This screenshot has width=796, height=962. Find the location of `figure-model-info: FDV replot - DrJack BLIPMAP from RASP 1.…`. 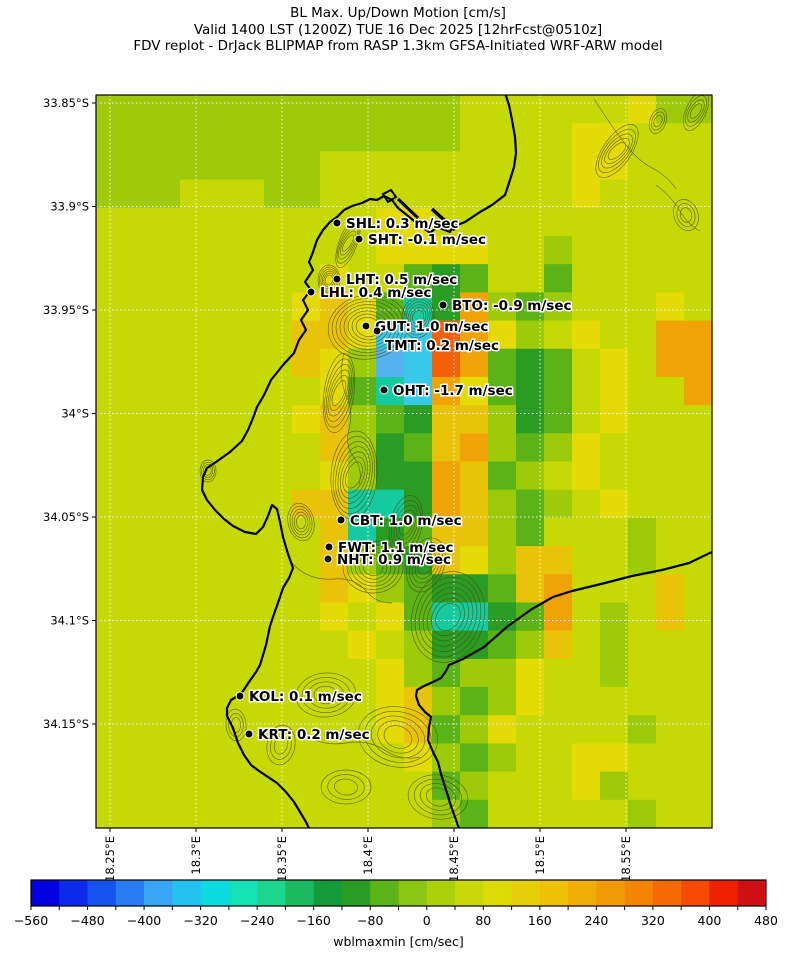

figure-model-info: FDV replot - DrJack BLIPMAP from RASP 1.… is located at coordinates (398, 46).